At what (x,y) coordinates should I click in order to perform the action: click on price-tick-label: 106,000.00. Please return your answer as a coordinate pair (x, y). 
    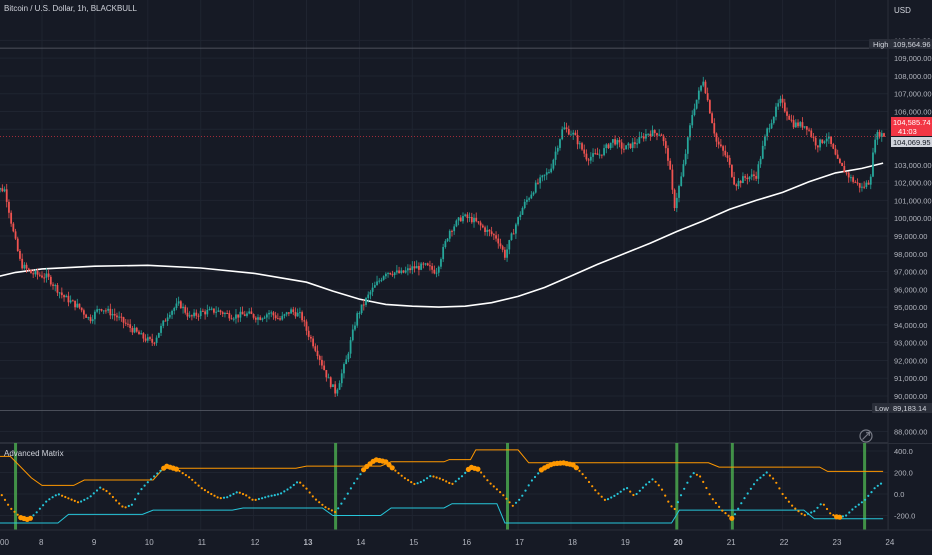
    Looking at the image, I should click on (913, 112).